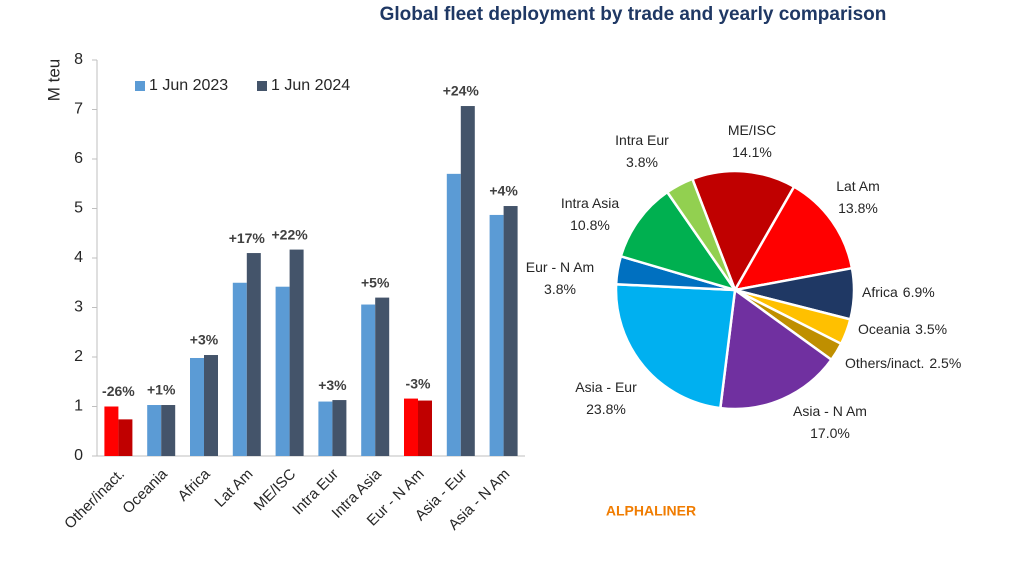  Describe the element at coordinates (590, 203) in the screenshot. I see `pie-label-name: Intra Asia` at that location.